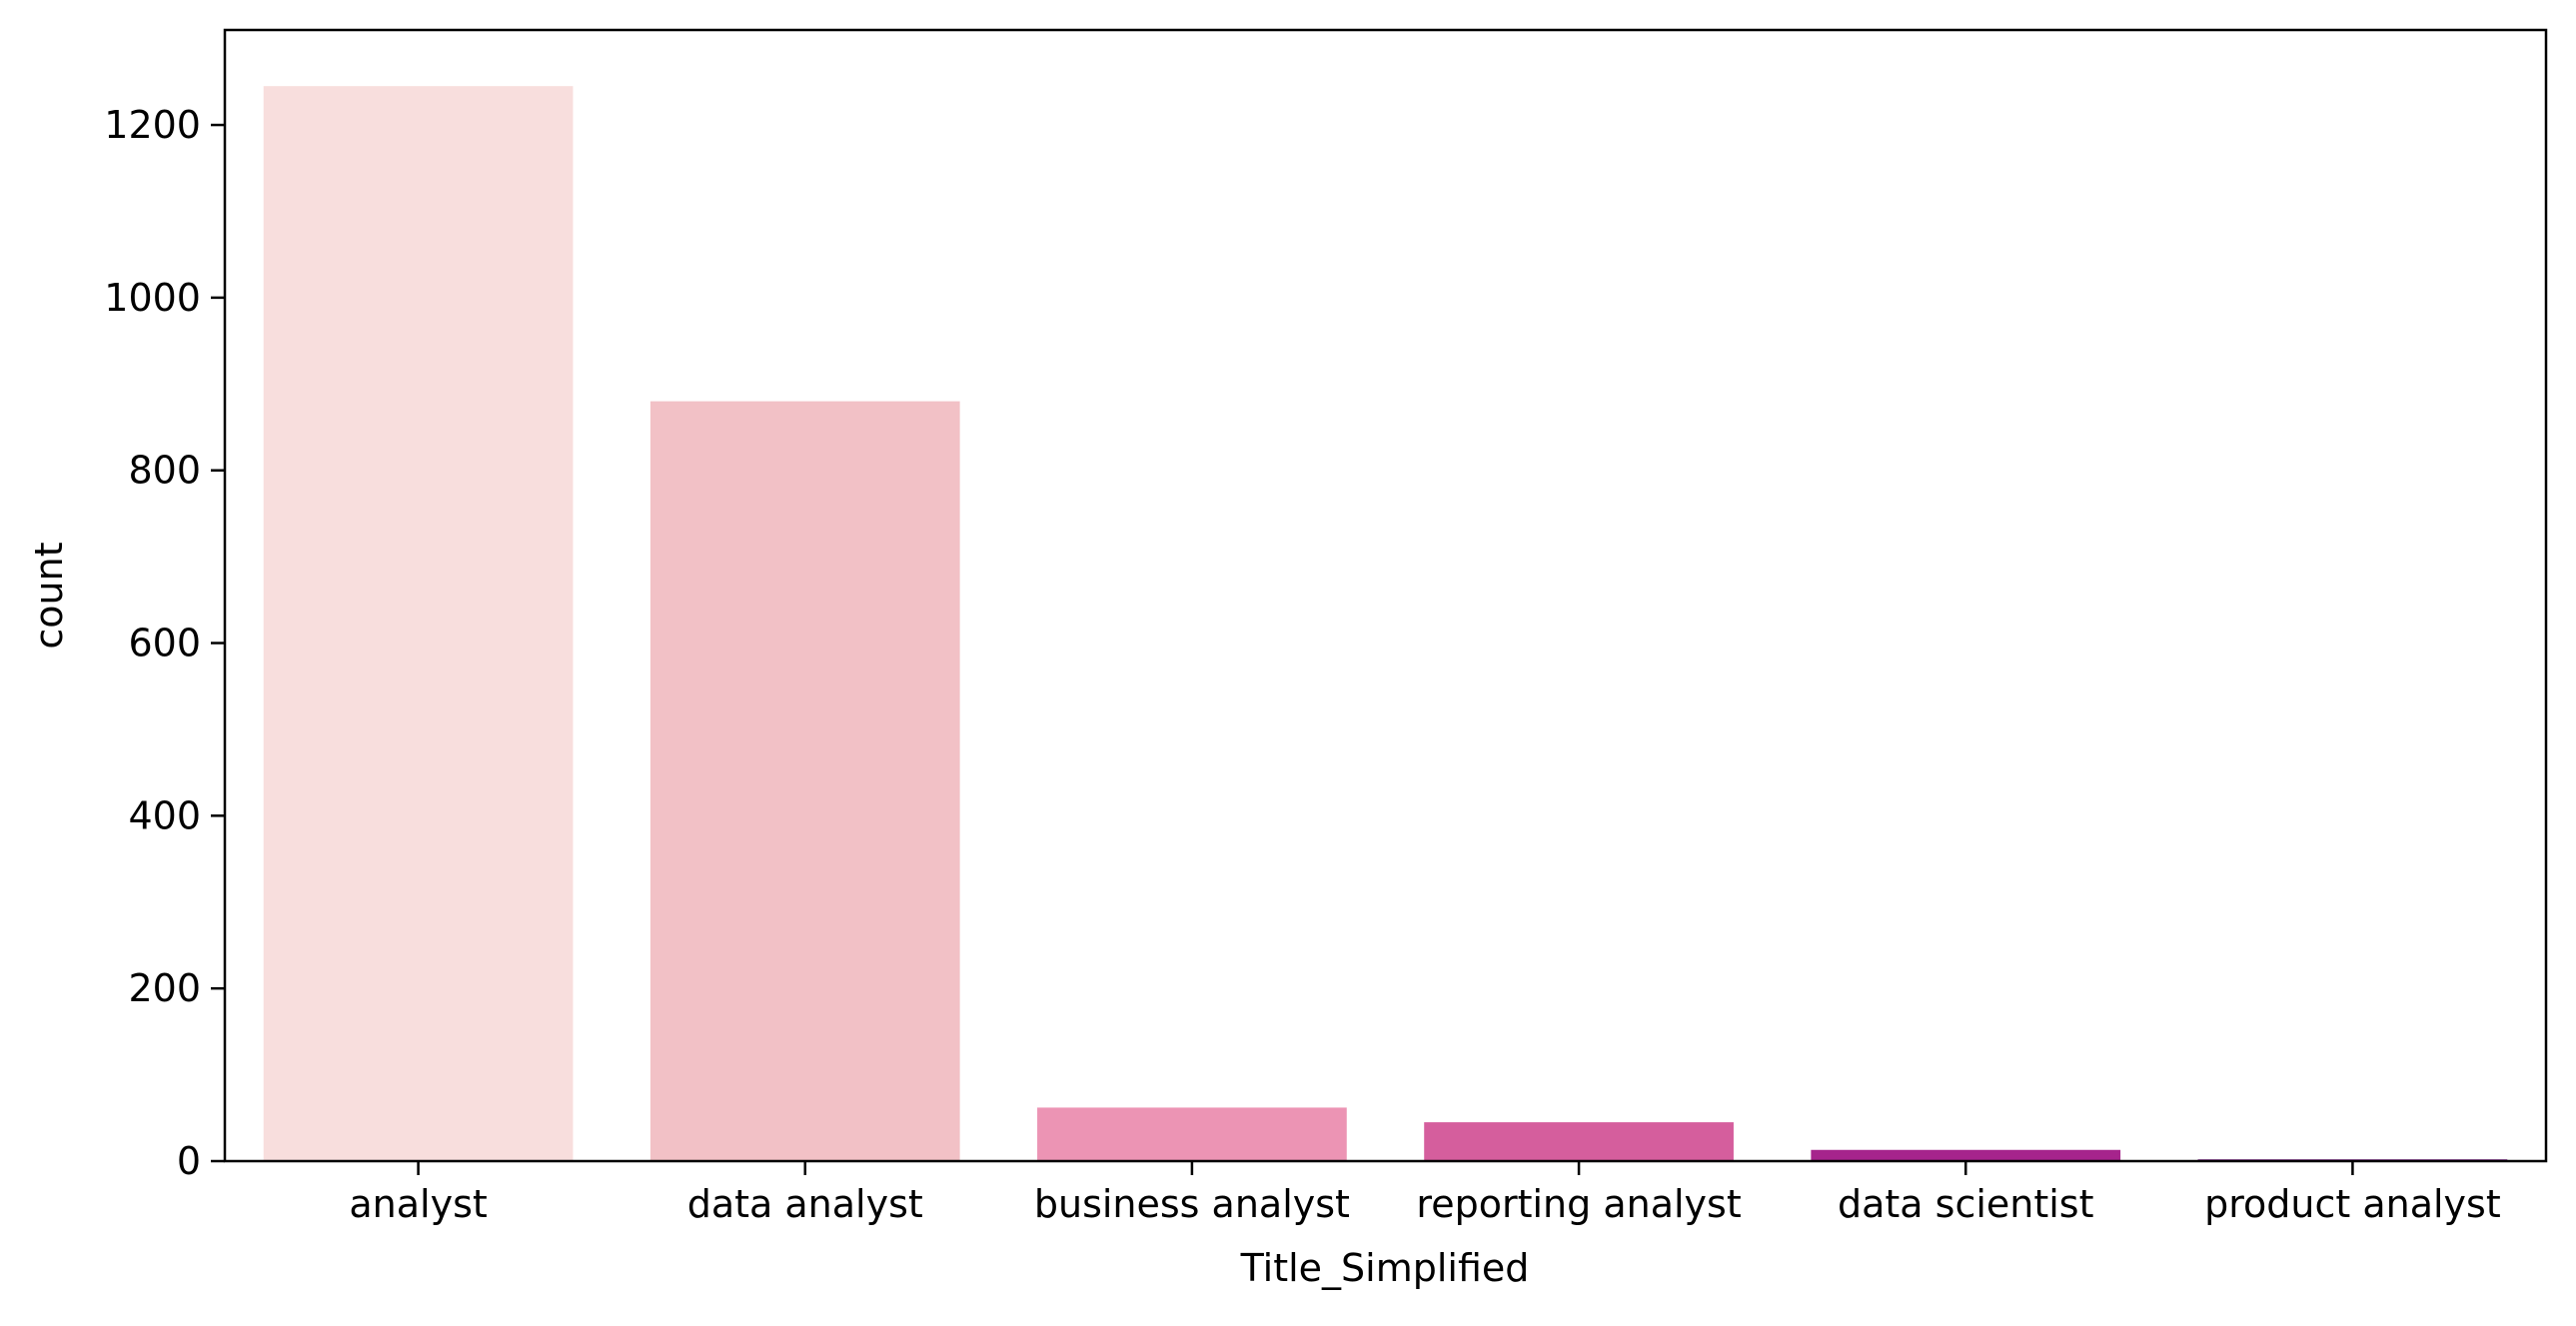 This screenshot has width=2576, height=1326. Describe the element at coordinates (805, 1204) in the screenshot. I see `x-tick-label: data analyst` at that location.